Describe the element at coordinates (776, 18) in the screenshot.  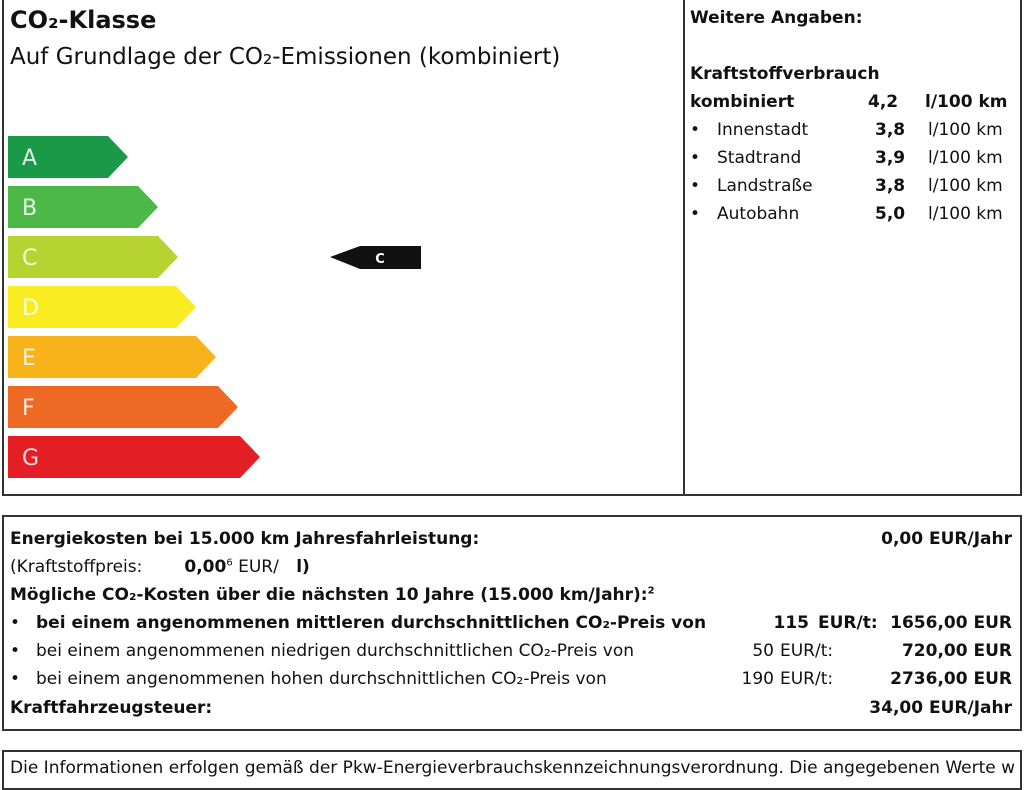
I see `info-title: Weitere Angaben:` at that location.